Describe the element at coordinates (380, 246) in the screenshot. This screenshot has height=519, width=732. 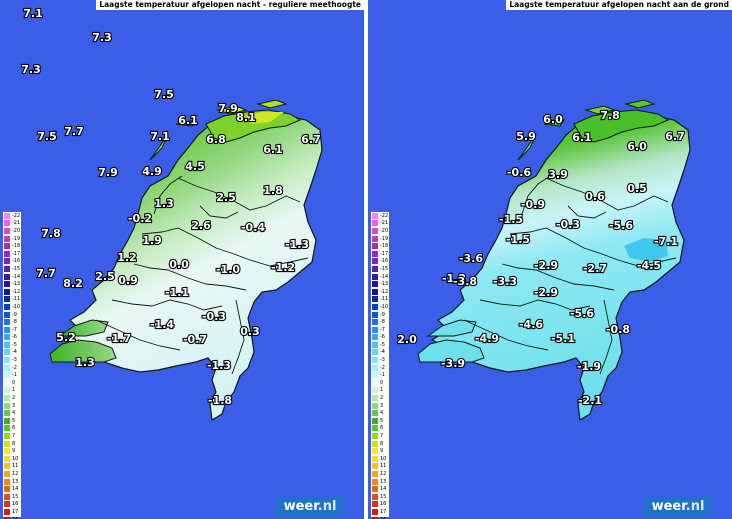
I see `legend-entry: -18` at that location.